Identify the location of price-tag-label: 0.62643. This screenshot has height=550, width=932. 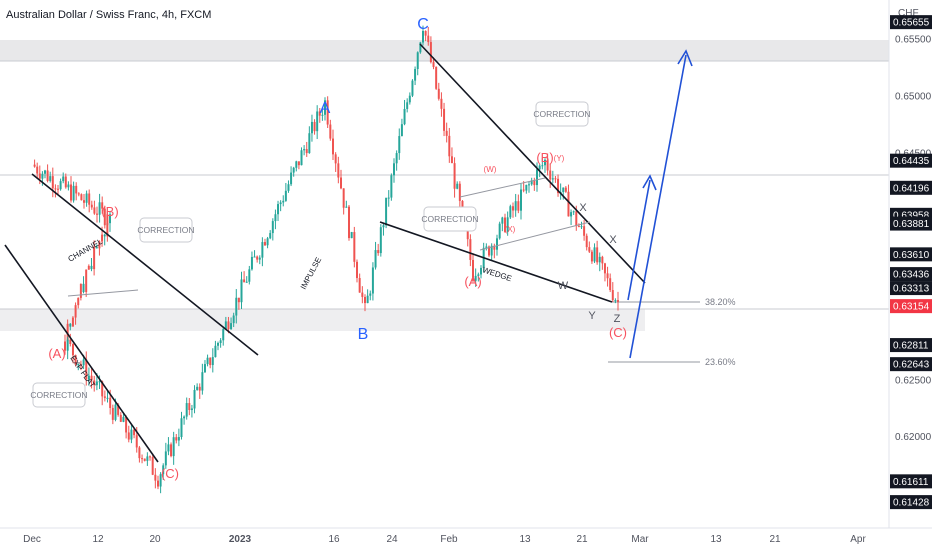
(911, 365).